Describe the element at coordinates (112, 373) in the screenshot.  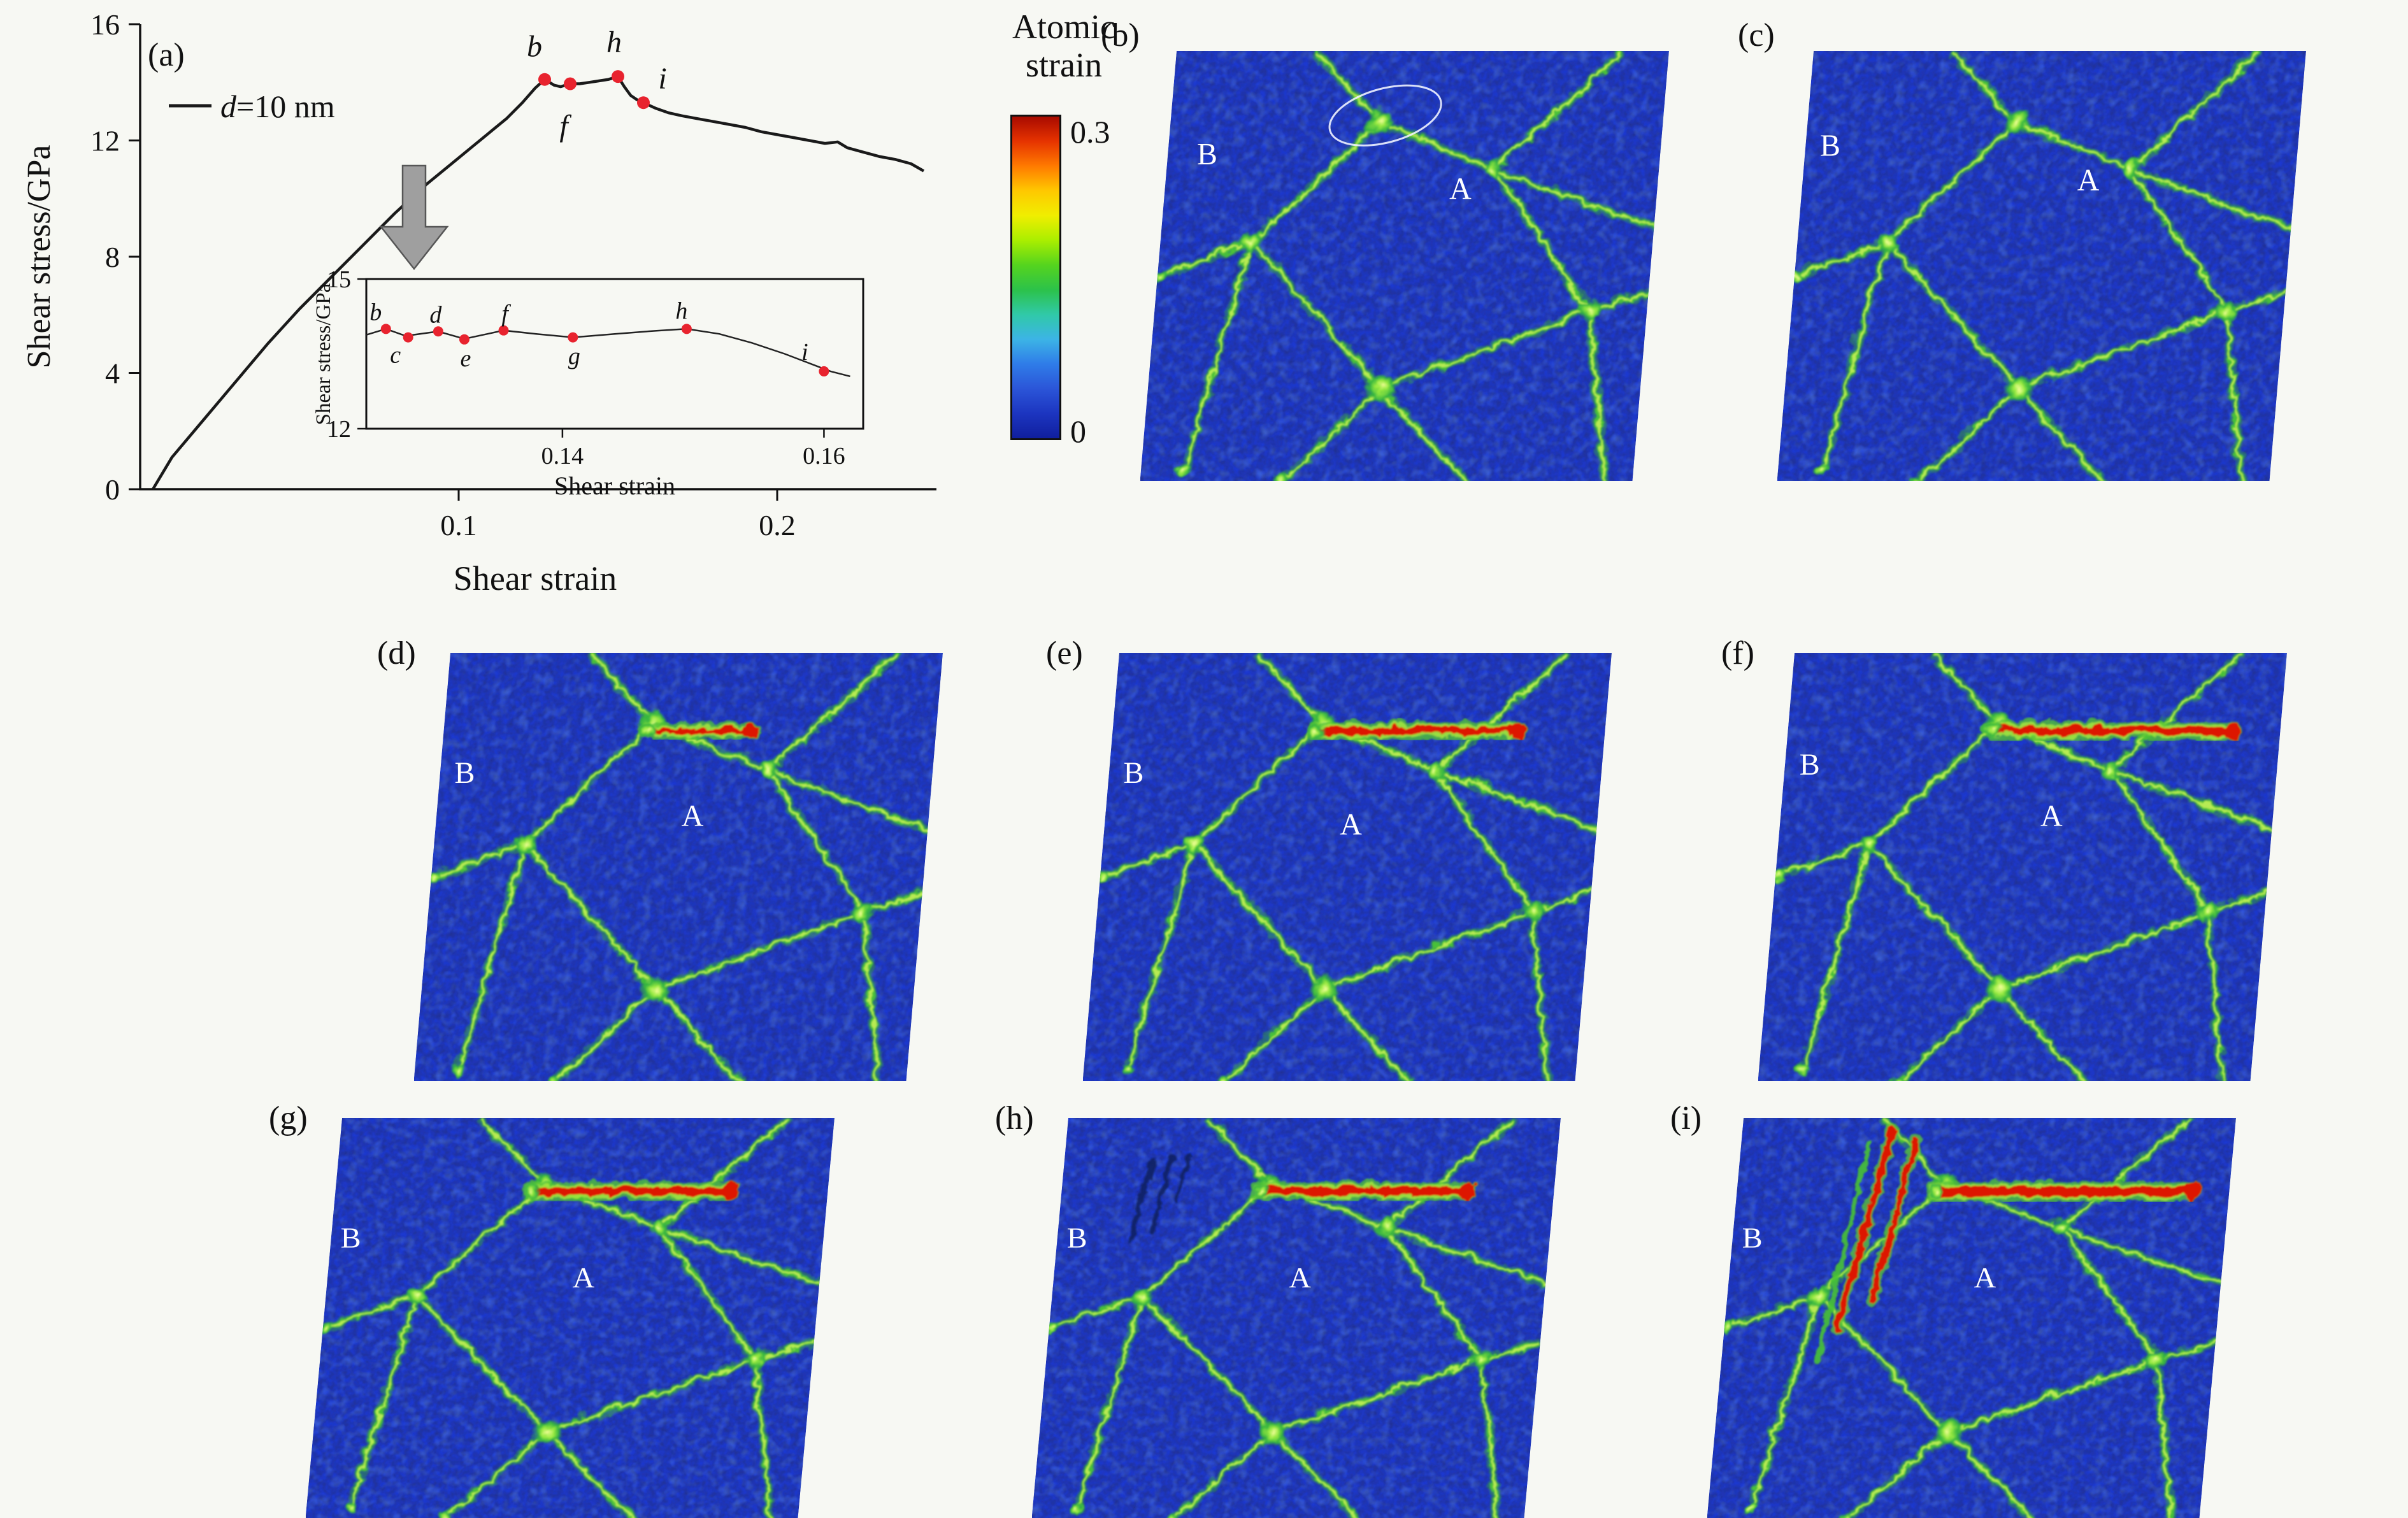
I see `y-tick-label: 4` at that location.